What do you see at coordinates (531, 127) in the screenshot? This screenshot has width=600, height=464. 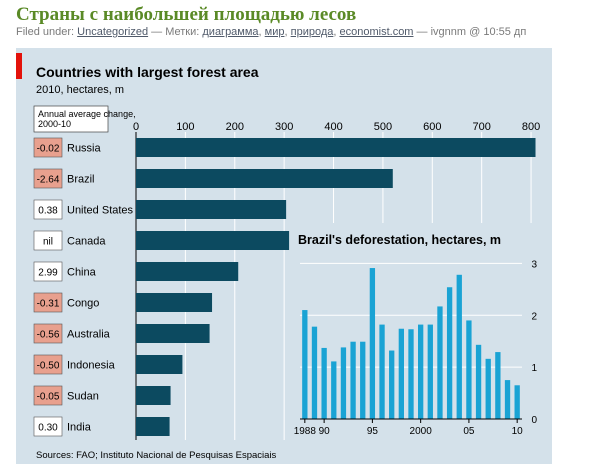 I see `x-tick-label: 800` at bounding box center [531, 127].